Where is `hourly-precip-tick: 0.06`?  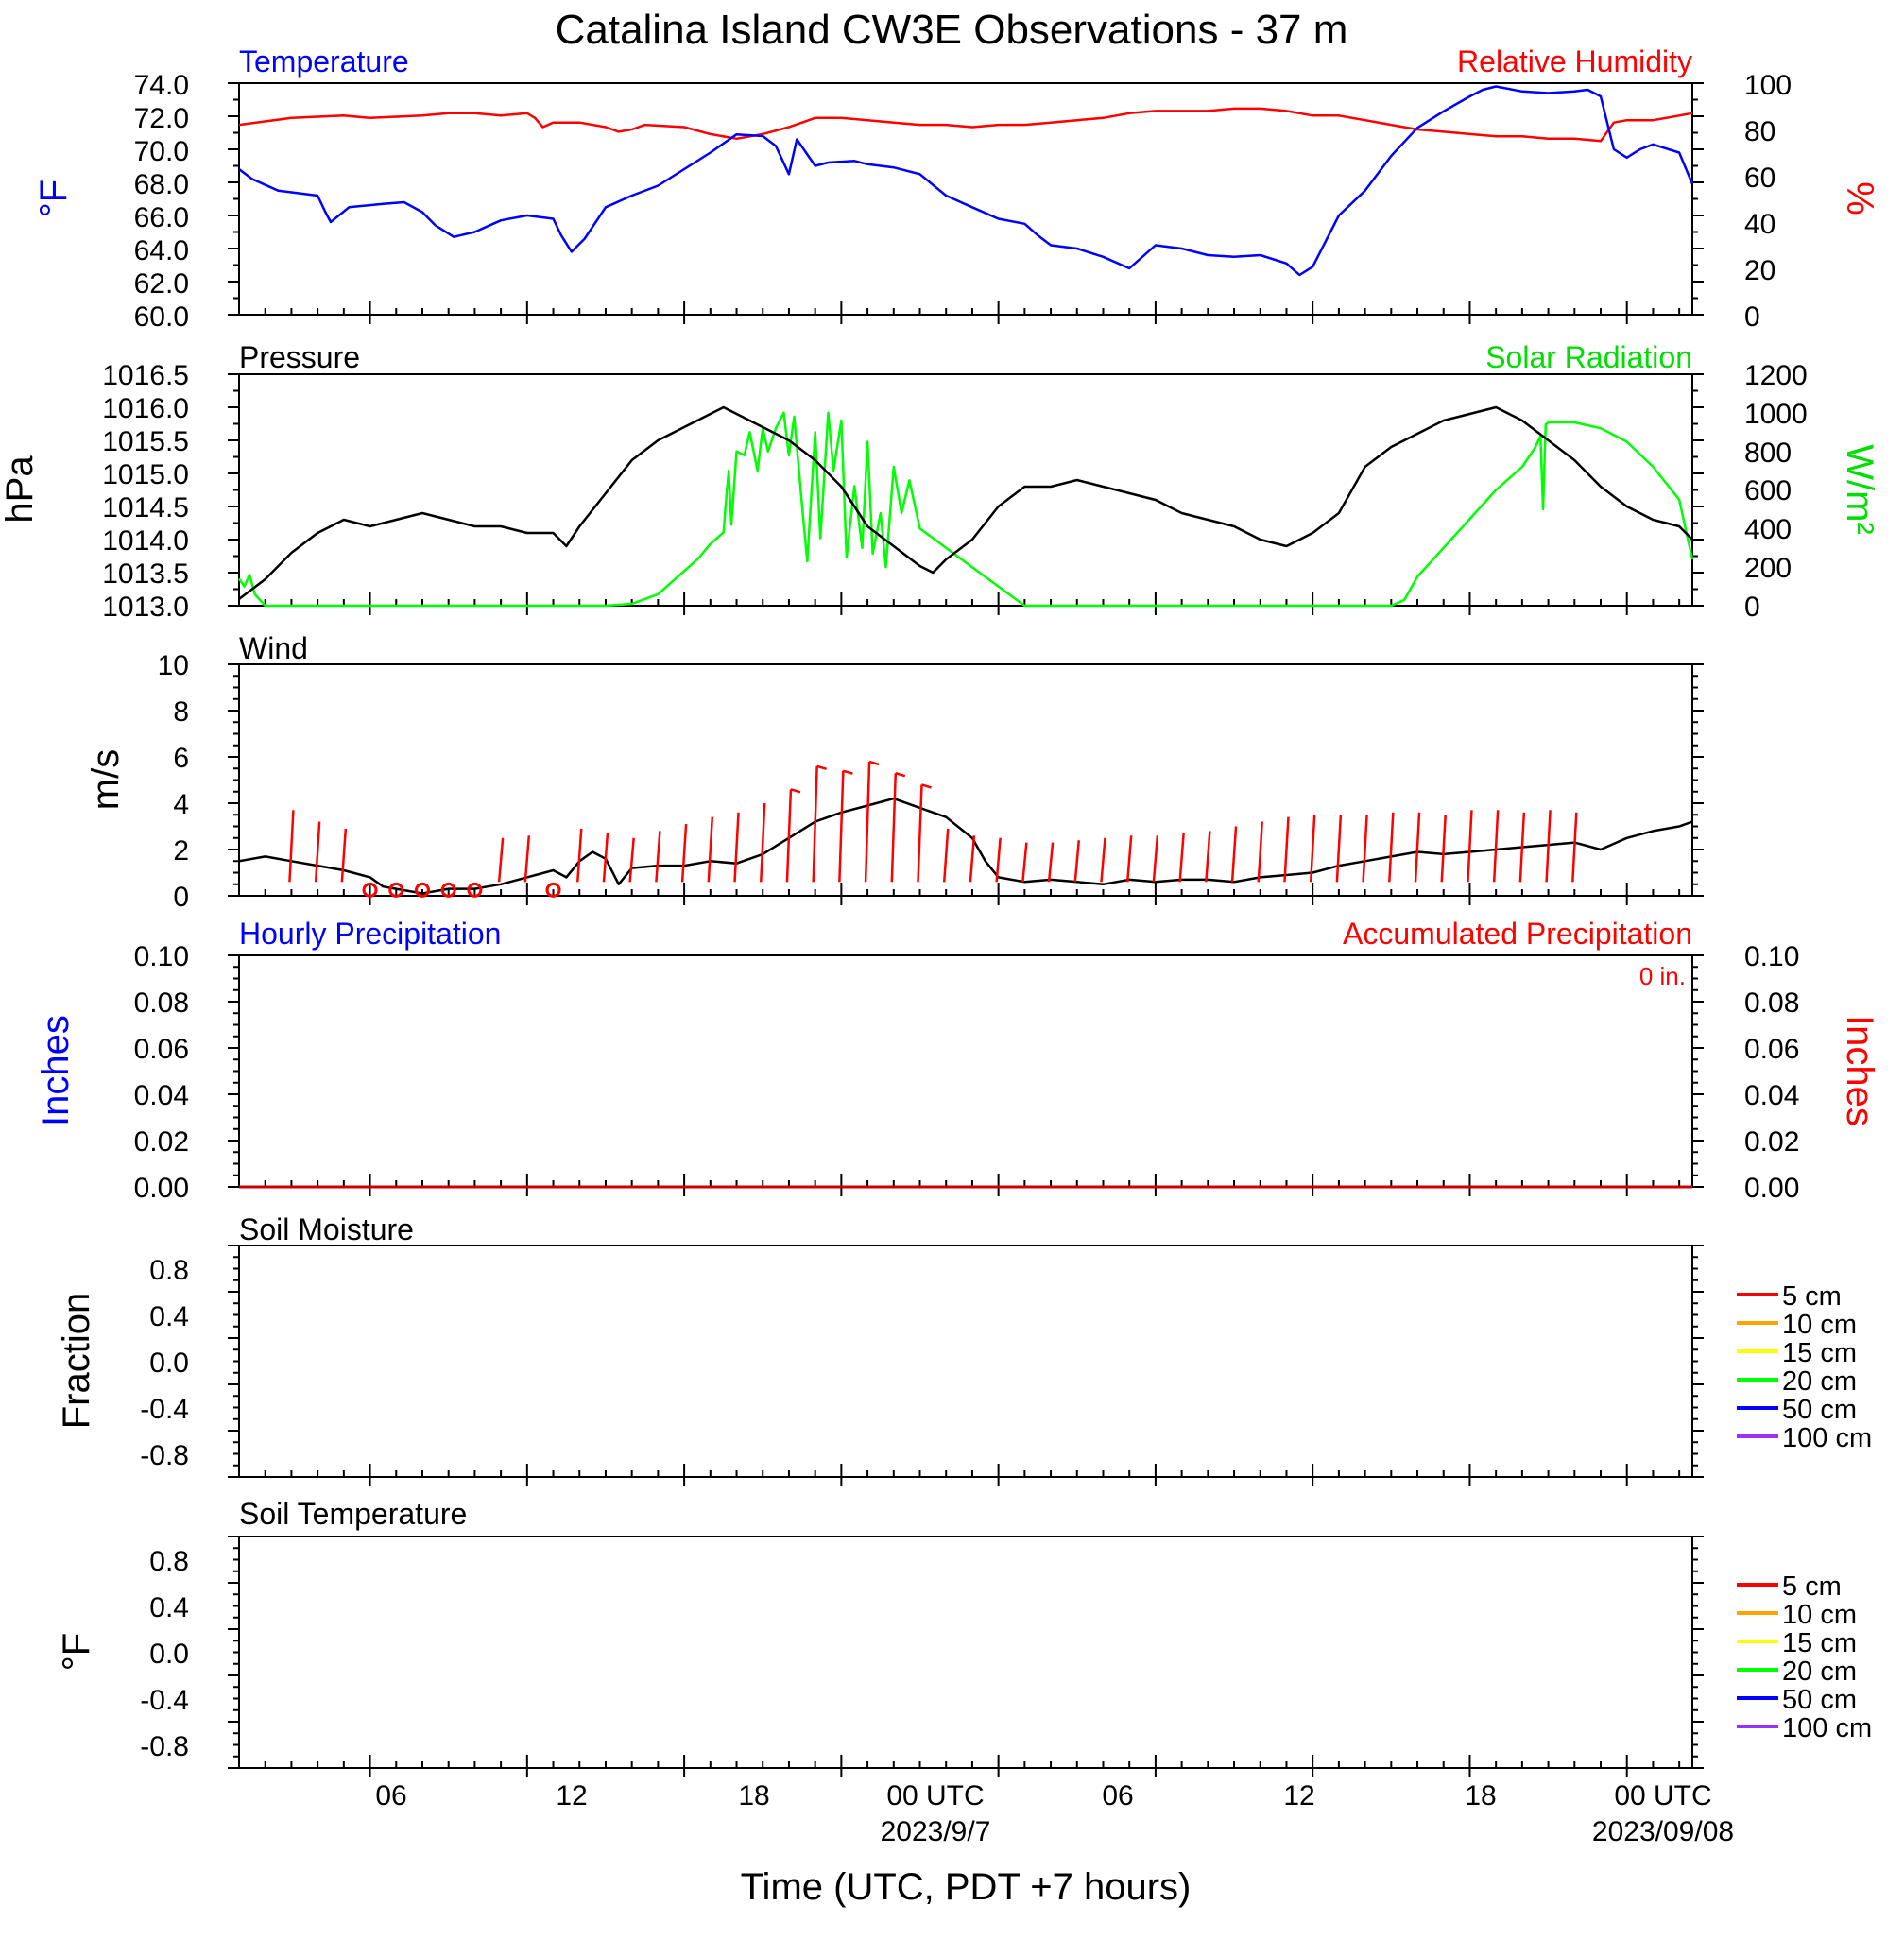 hourly-precip-tick: 0.06 is located at coordinates (161, 1049).